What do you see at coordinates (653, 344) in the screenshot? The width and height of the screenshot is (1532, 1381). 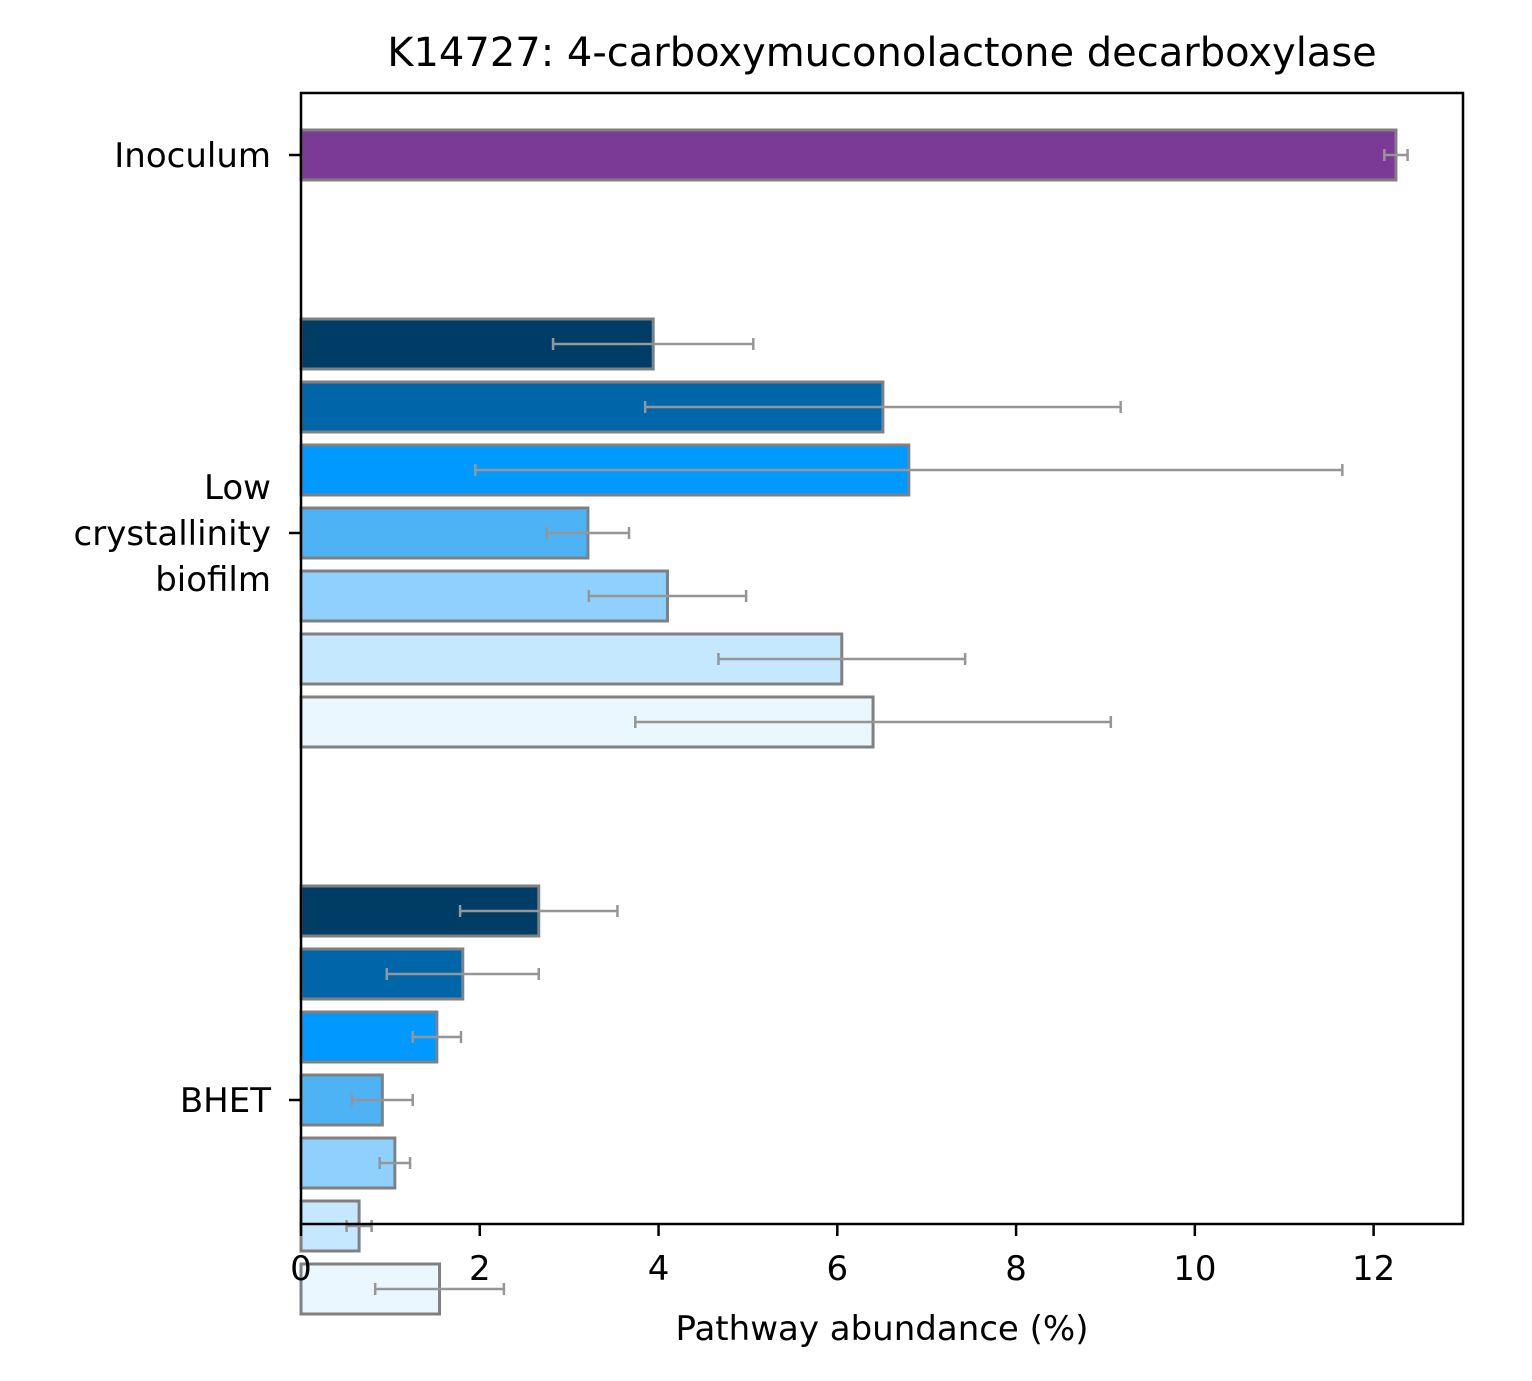 I see `error-bar-g1-b0` at bounding box center [653, 344].